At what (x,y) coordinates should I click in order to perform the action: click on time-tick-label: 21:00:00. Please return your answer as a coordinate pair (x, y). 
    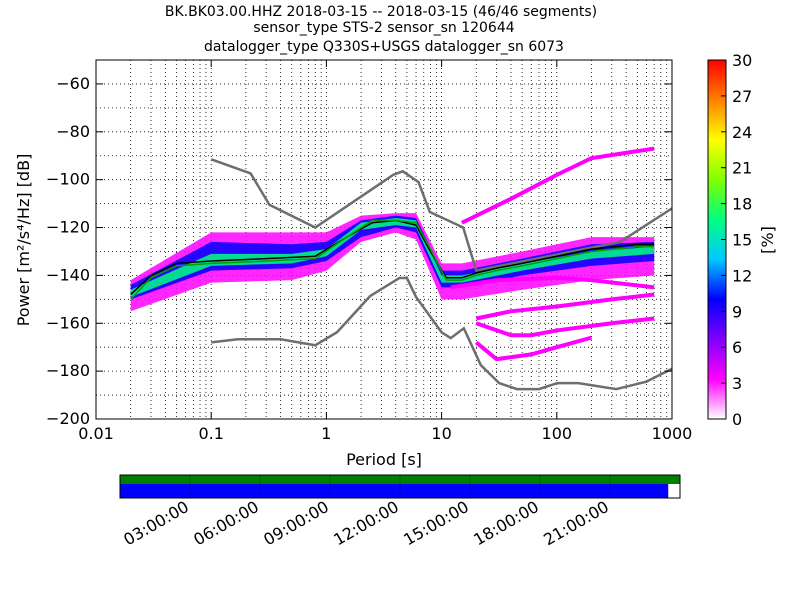
    Looking at the image, I should click on (576, 523).